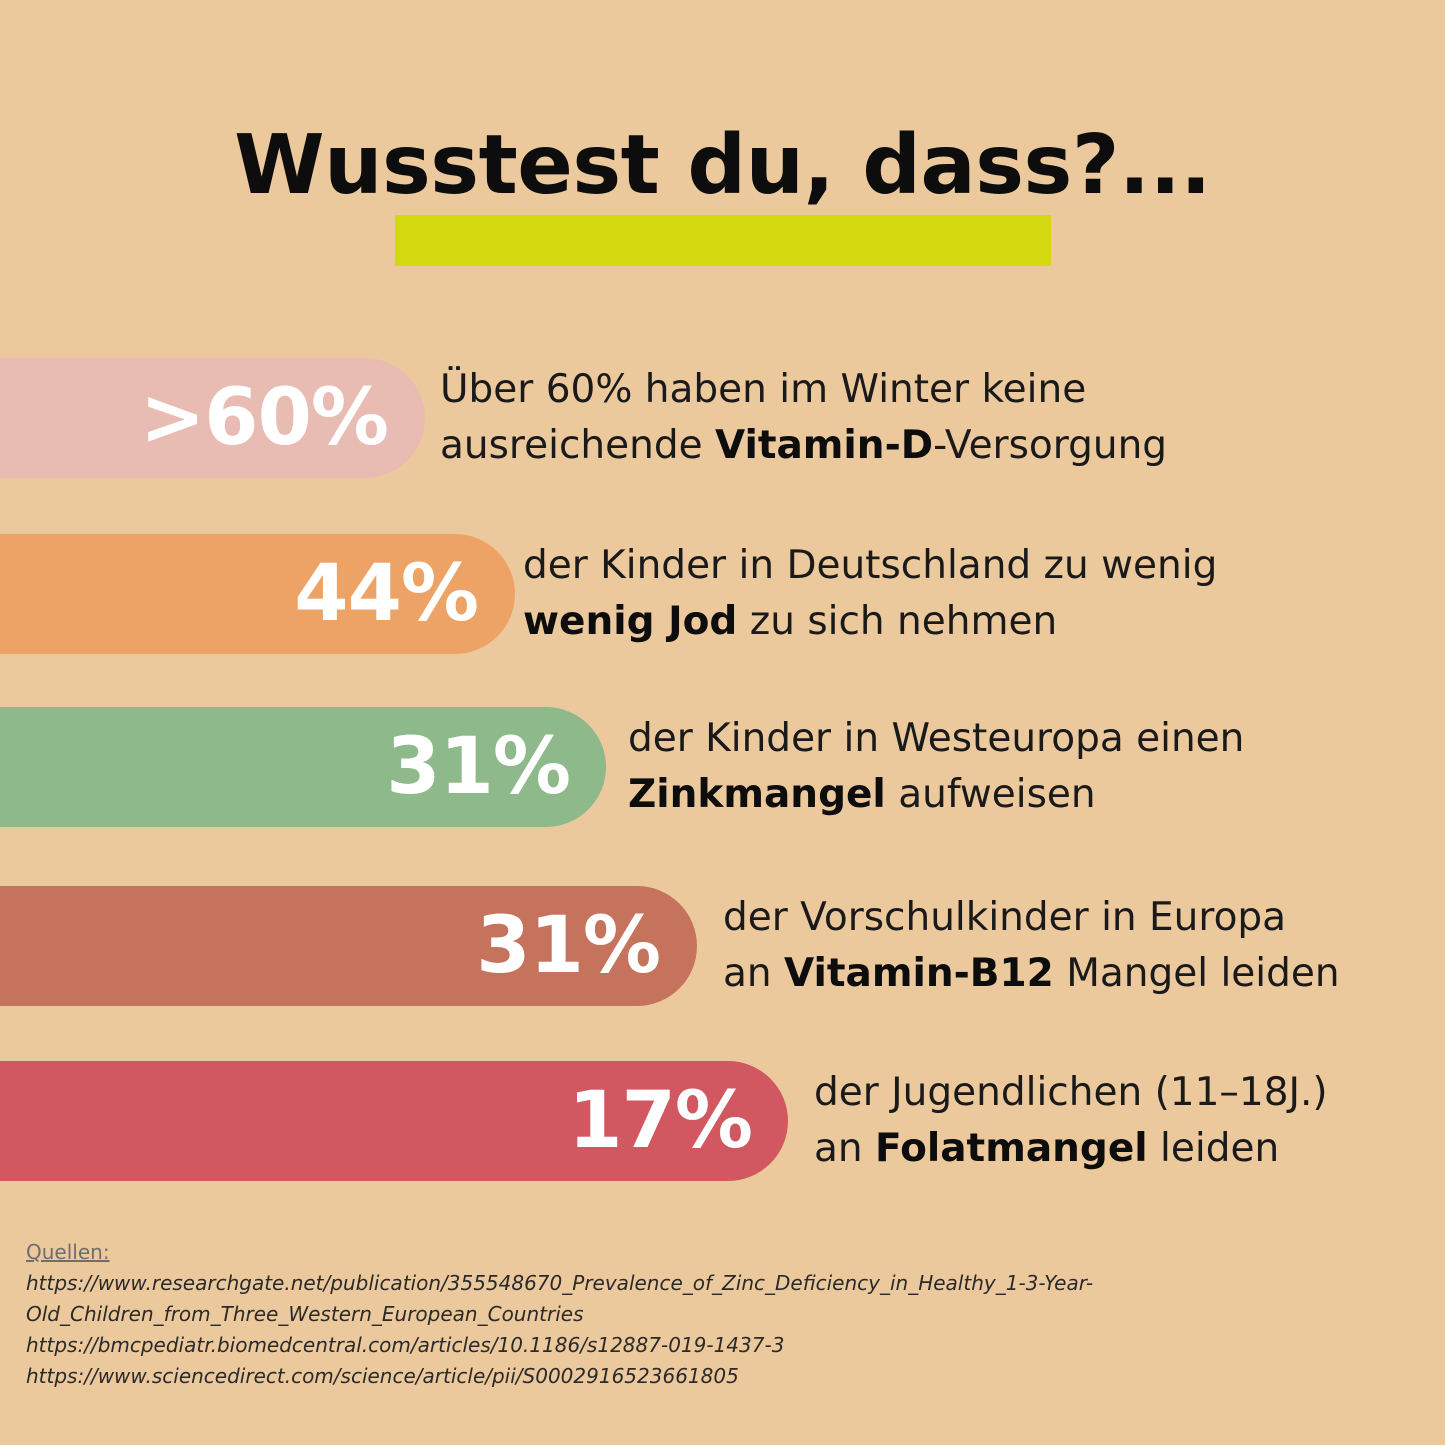  Describe the element at coordinates (478, 767) in the screenshot. I see `stat-value-zink: 31%` at that location.